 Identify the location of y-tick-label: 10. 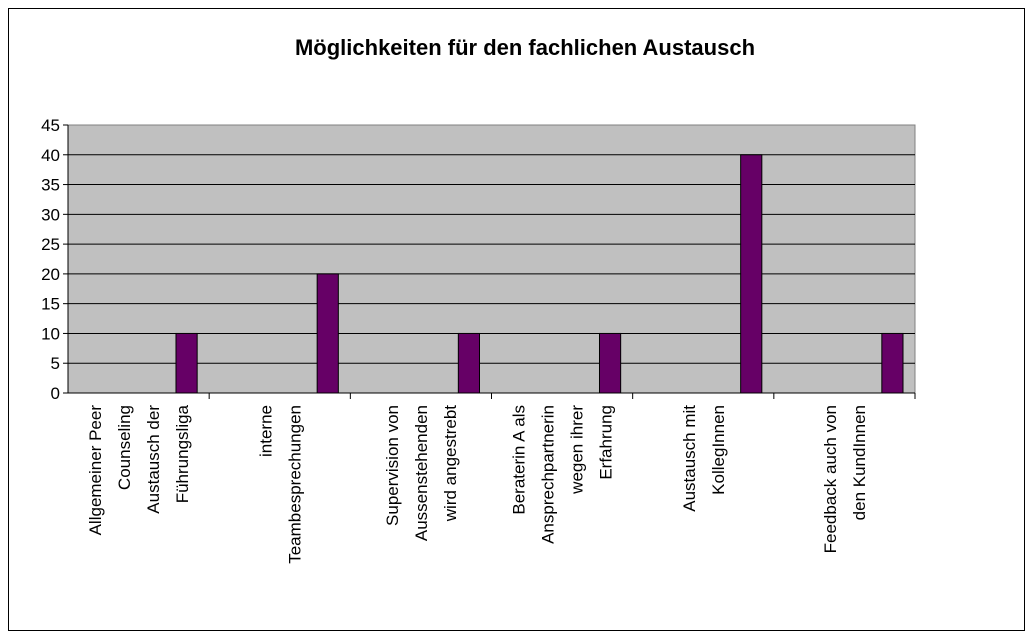
(50, 333).